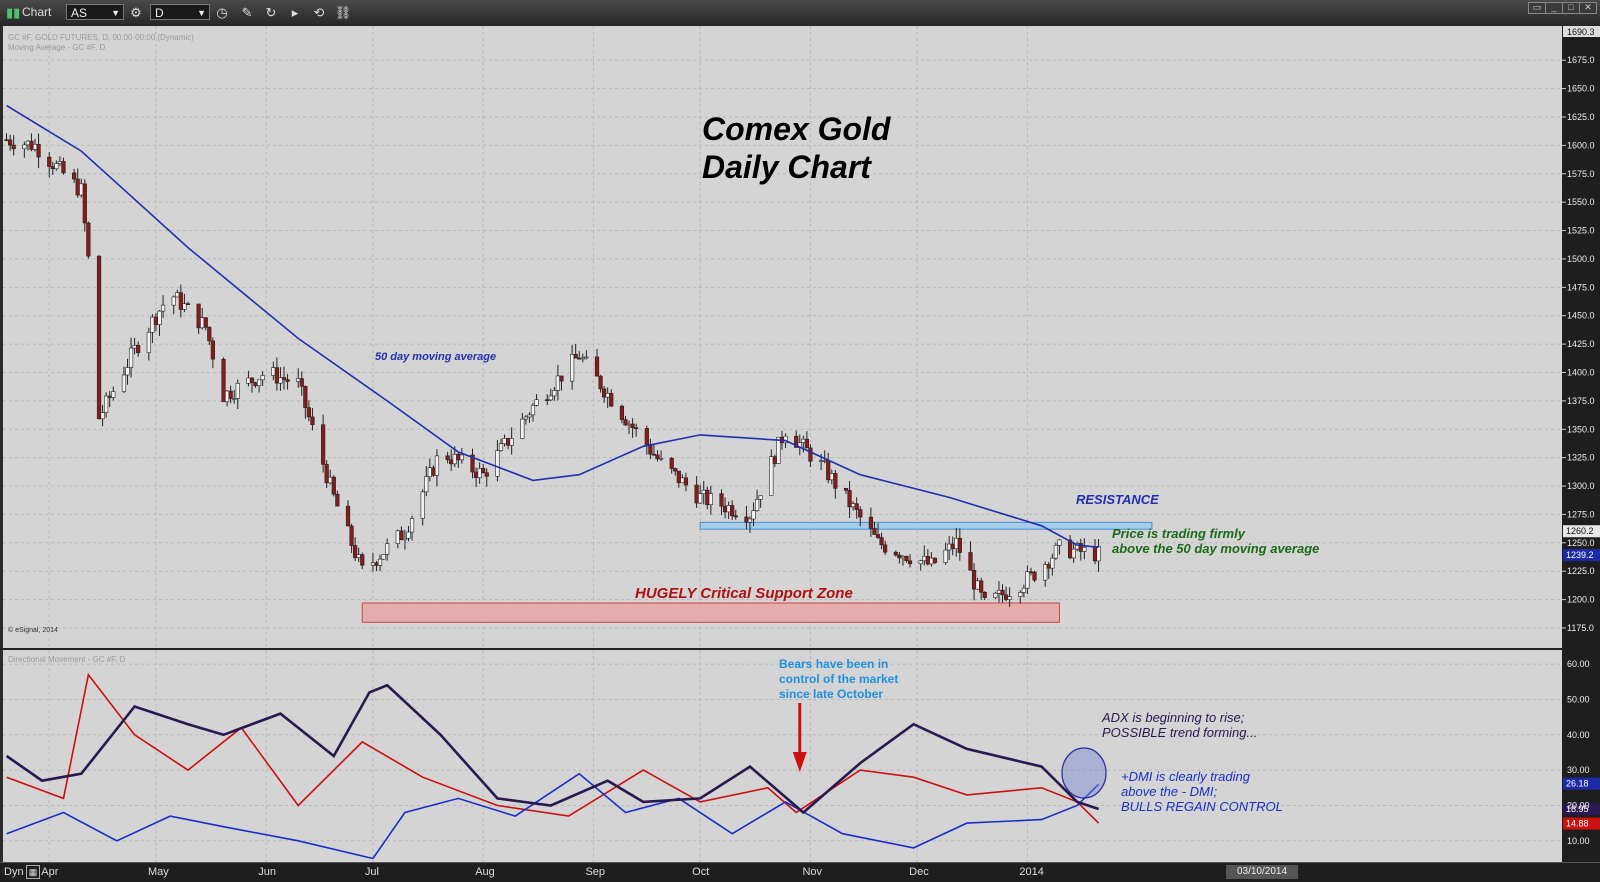  I want to click on date-box: 03/10/2014, so click(1262, 872).